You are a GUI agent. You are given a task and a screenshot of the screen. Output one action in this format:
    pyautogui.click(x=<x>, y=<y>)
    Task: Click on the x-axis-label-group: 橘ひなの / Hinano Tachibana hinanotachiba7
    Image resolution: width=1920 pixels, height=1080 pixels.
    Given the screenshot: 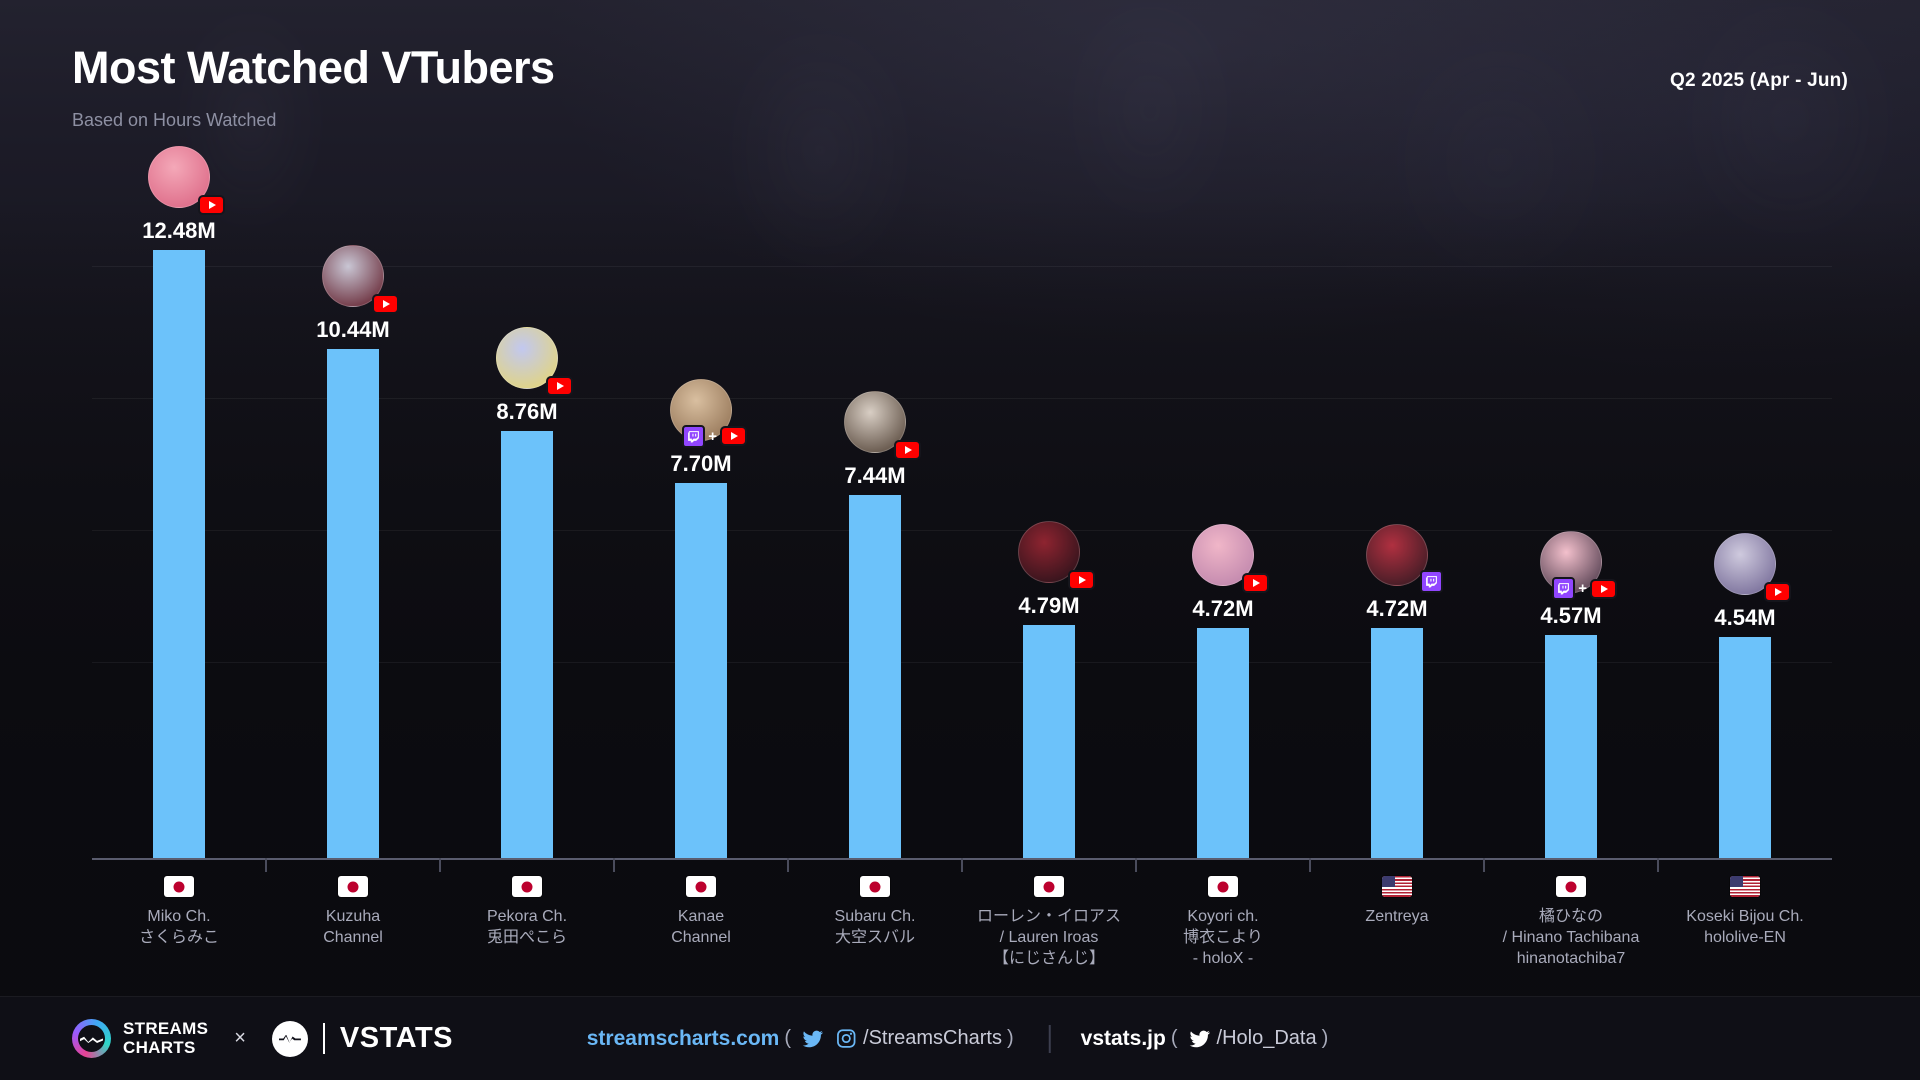 What is the action you would take?
    pyautogui.click(x=1571, y=922)
    